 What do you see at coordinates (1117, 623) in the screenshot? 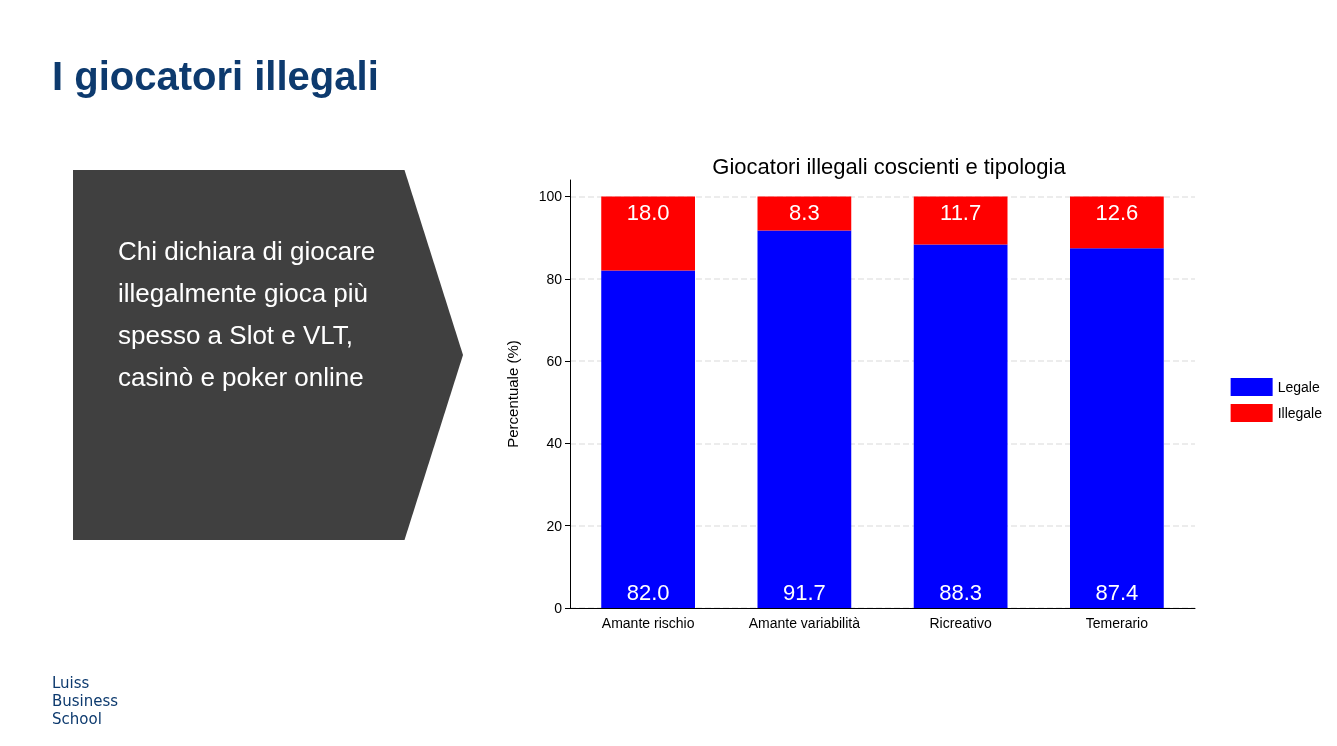
I see `x-tick-label: Temerario` at bounding box center [1117, 623].